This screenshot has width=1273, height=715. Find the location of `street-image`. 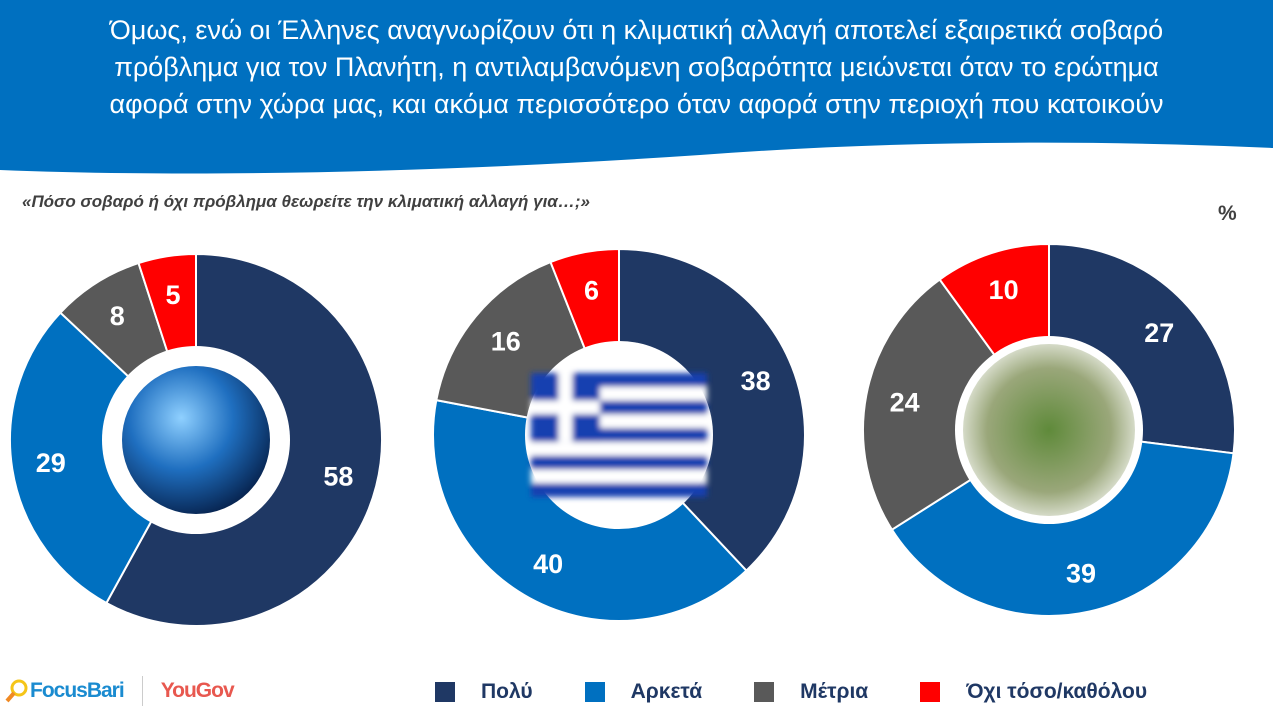

street-image is located at coordinates (1049, 430).